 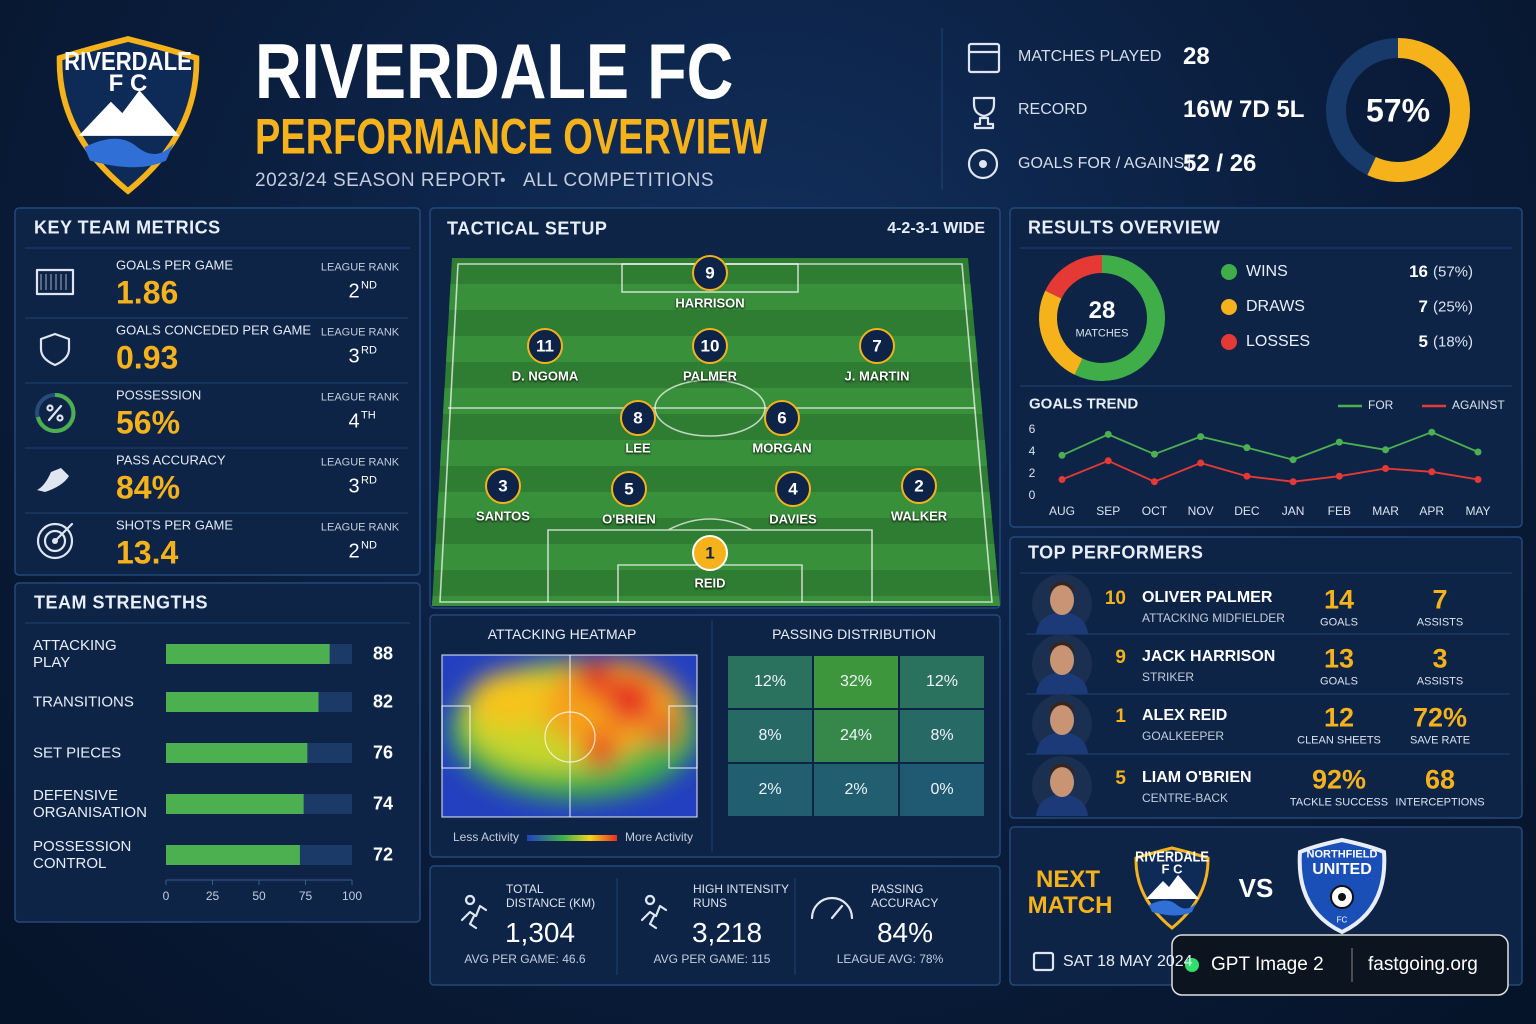 What do you see at coordinates (540, 932) in the screenshot?
I see `stat-value: 1,304` at bounding box center [540, 932].